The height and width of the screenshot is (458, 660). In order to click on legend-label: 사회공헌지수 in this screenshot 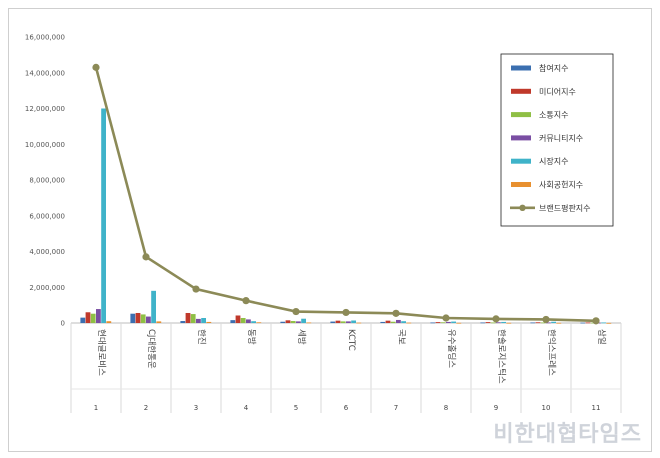, I will do `click(561, 185)`.